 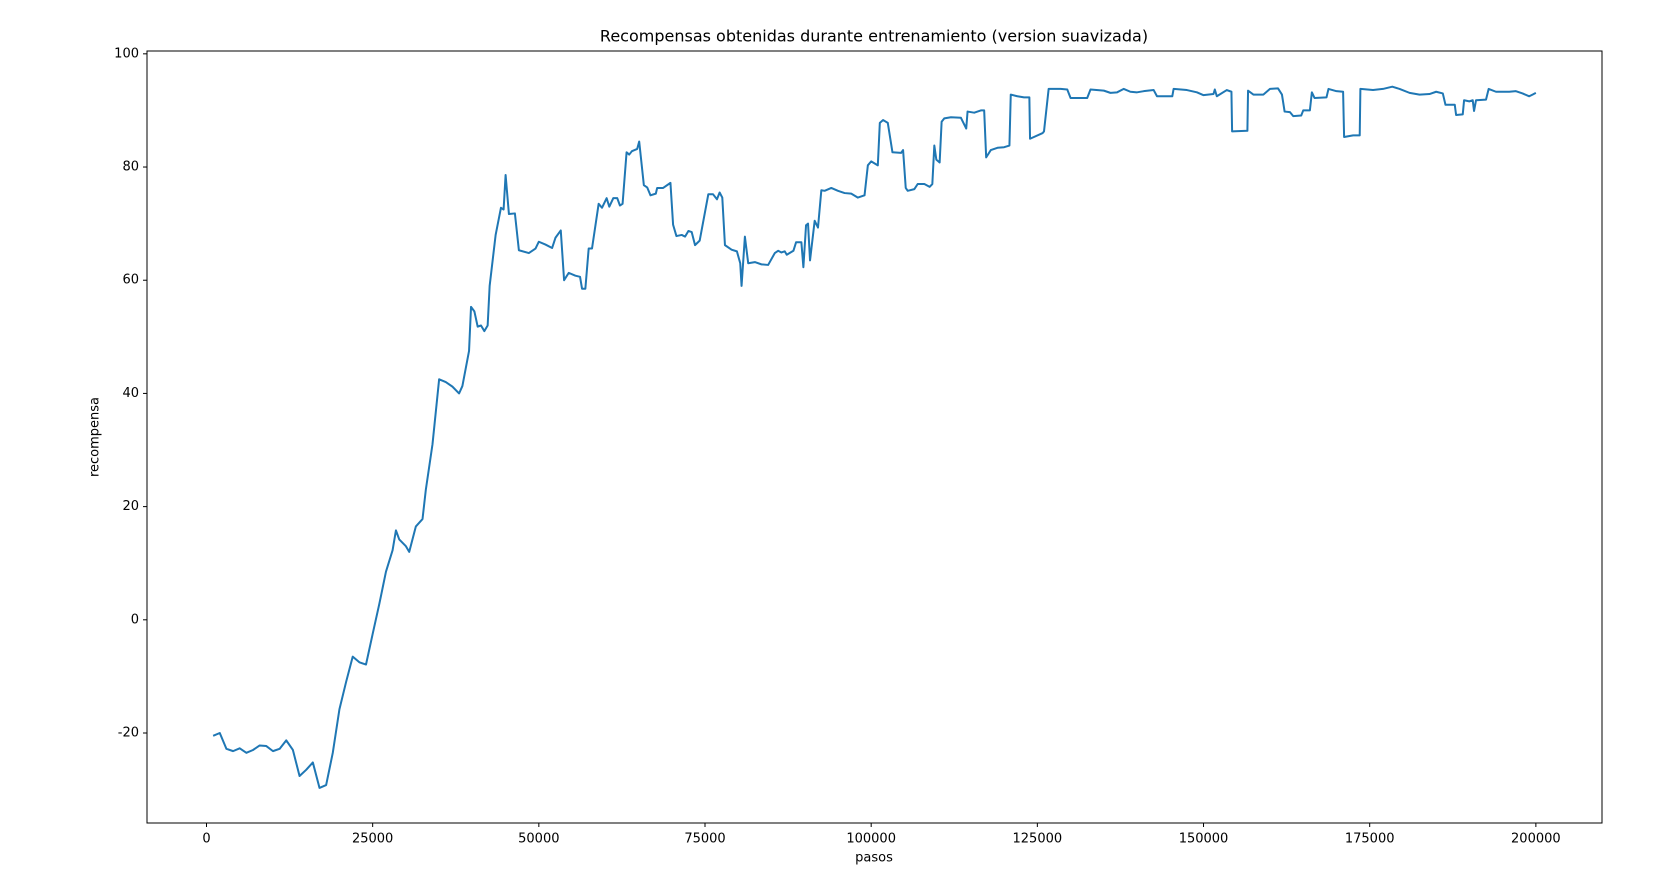 I want to click on y-tick-label: -20, so click(x=128, y=733).